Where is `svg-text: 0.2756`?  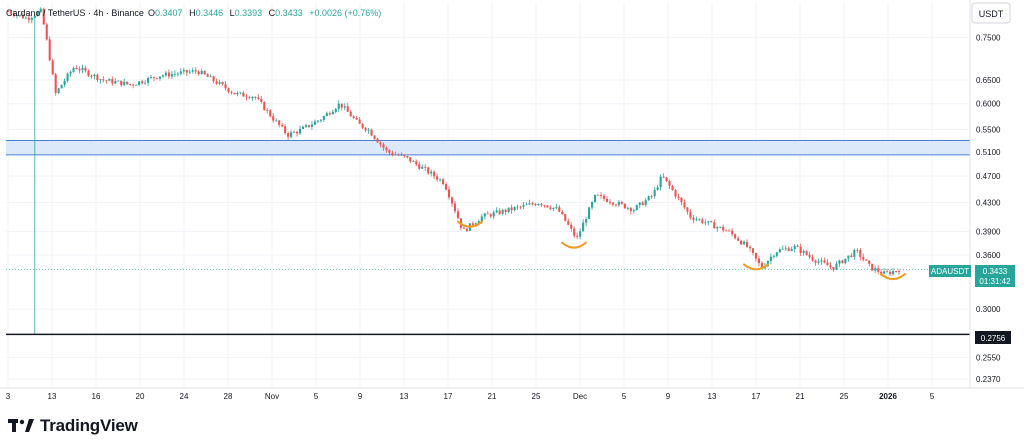
svg-text: 0.2756 is located at coordinates (993, 338).